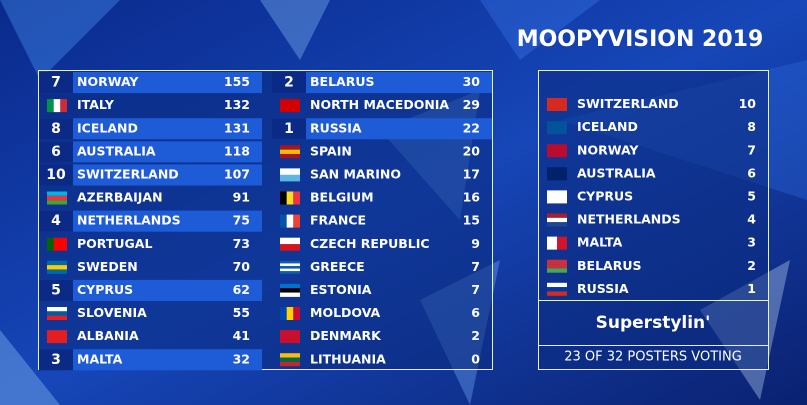  I want to click on points-awarded: 3, so click(56, 360).